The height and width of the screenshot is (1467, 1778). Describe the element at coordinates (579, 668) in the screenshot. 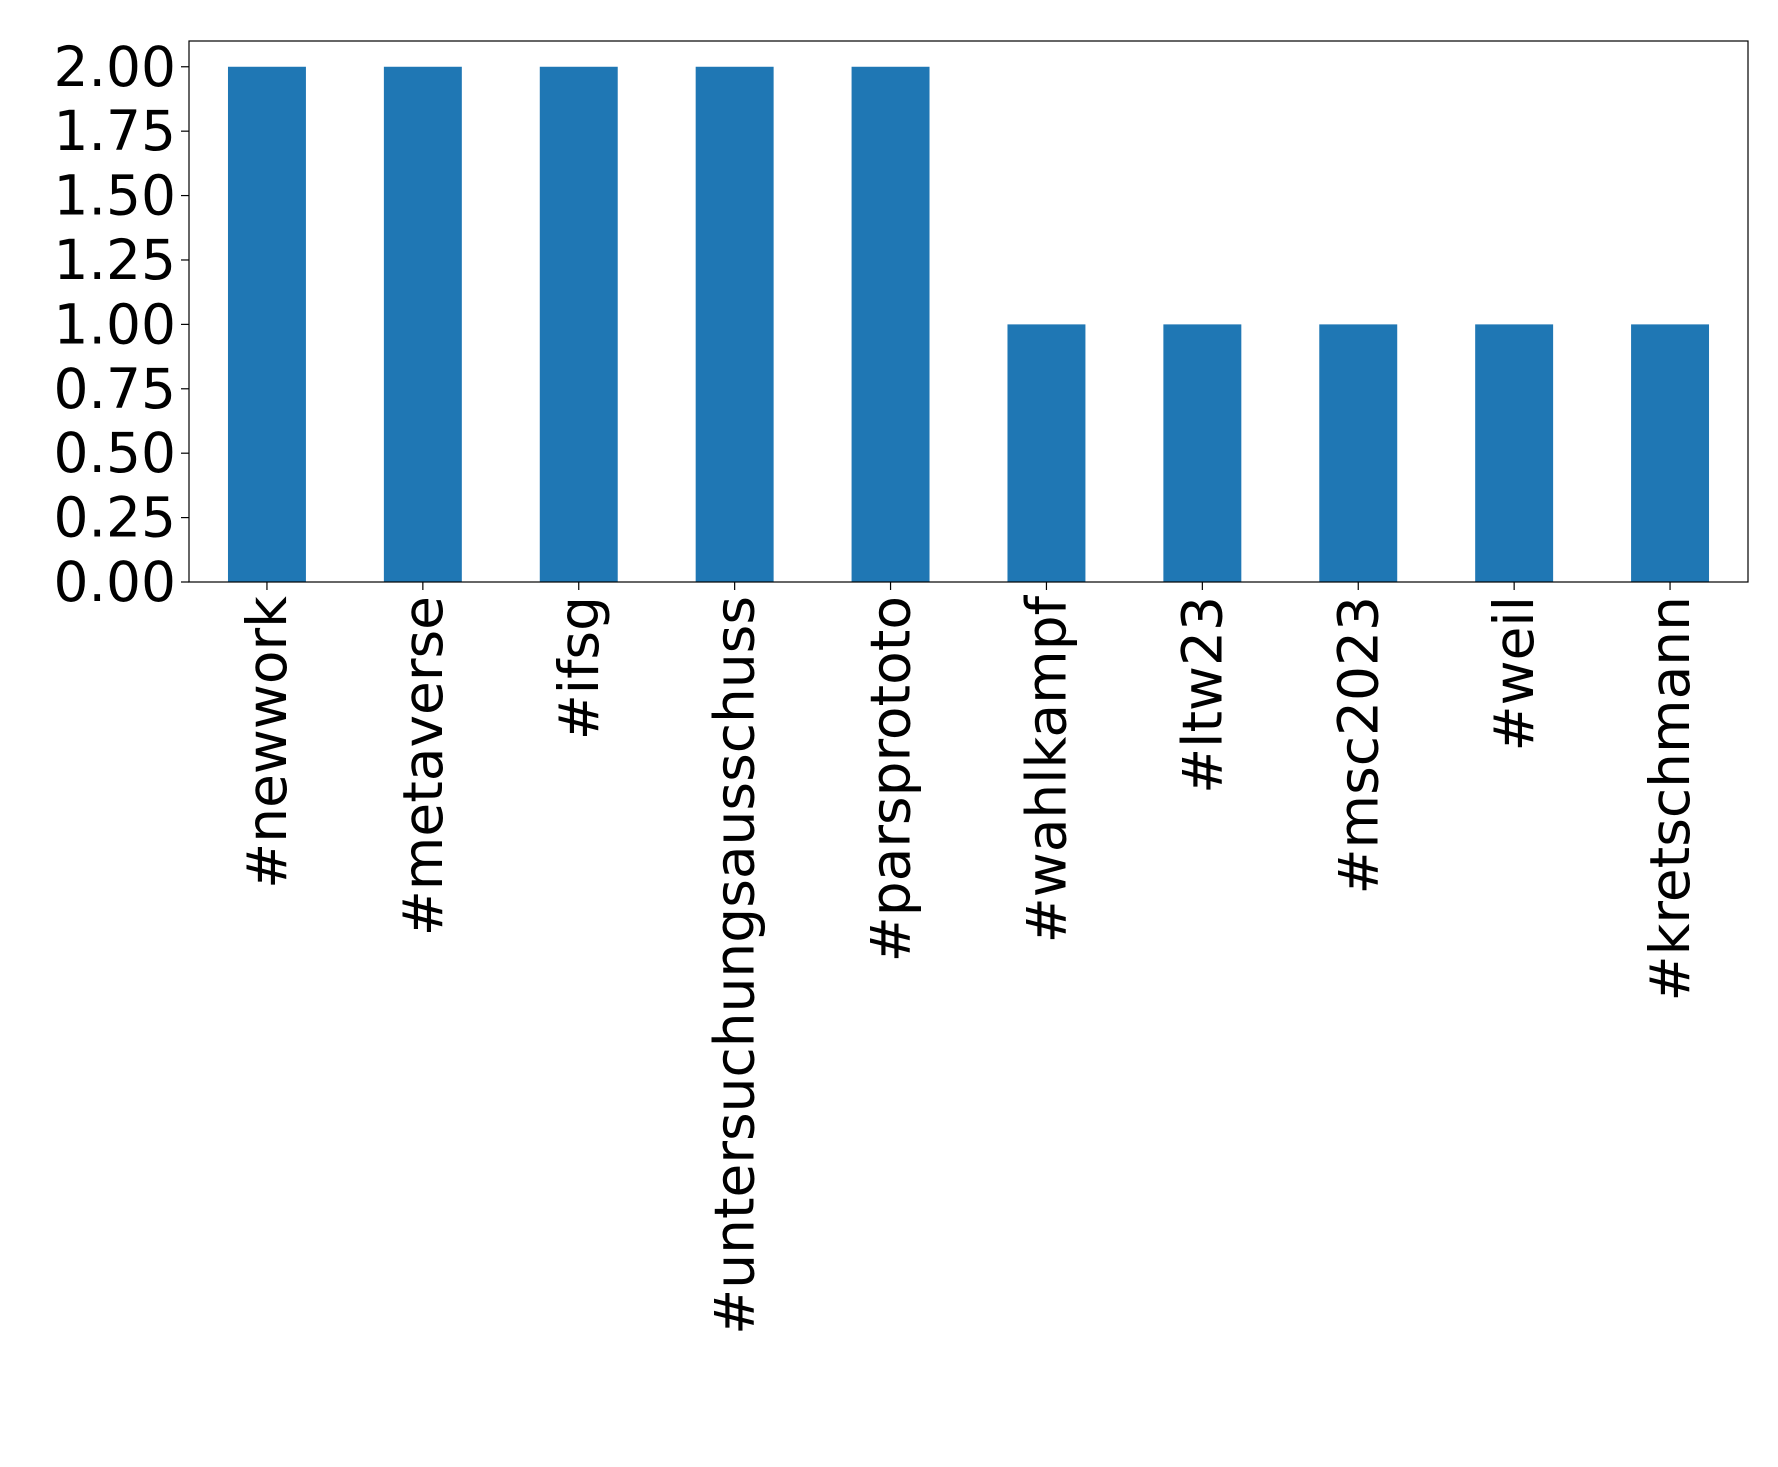

I see `x-tick-label: #ifsg` at that location.